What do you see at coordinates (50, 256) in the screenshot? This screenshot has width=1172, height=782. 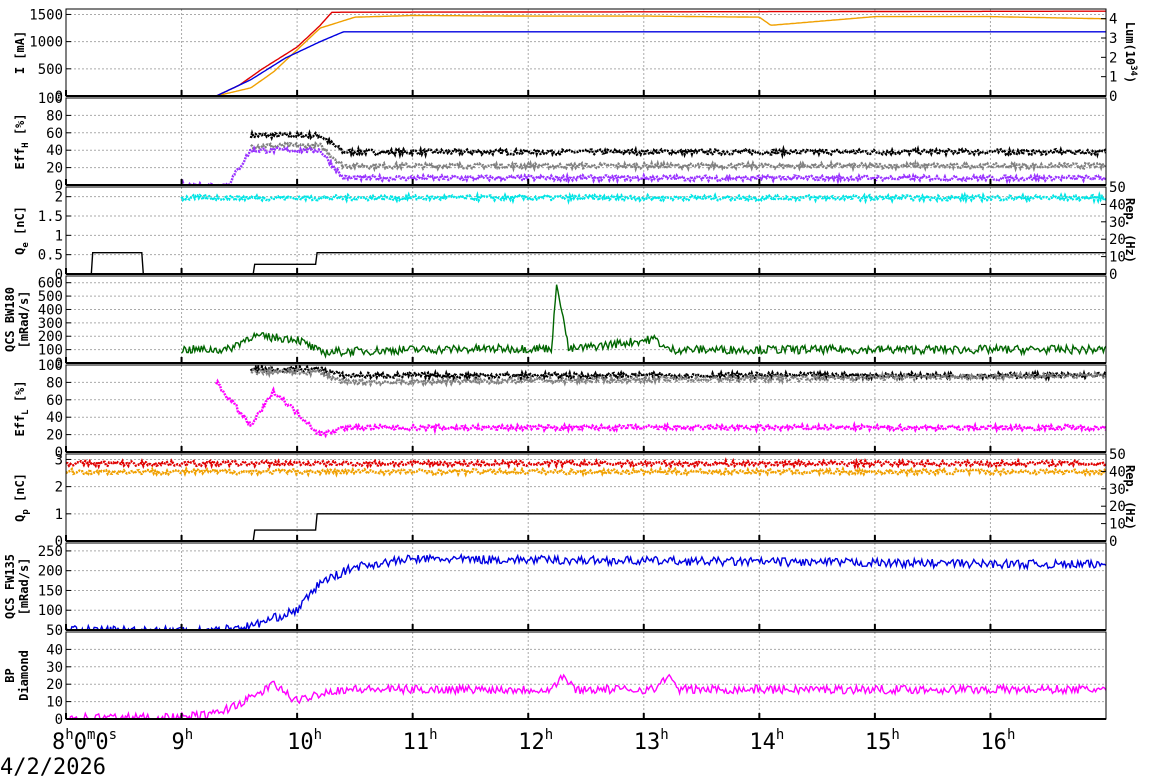 I see `y-tick-label: 0.5` at bounding box center [50, 256].